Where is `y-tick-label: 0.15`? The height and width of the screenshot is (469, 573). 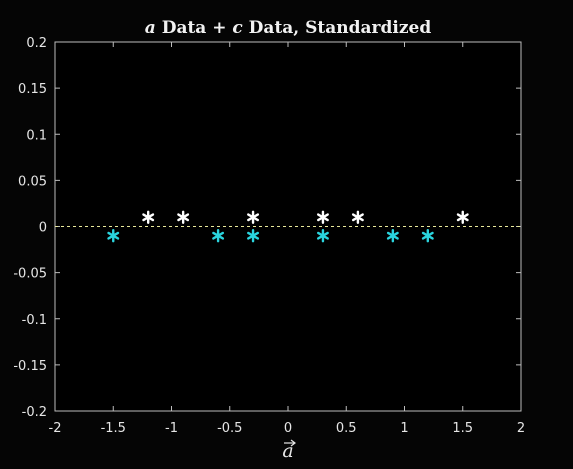
y-tick-label: 0.15 is located at coordinates (32, 89).